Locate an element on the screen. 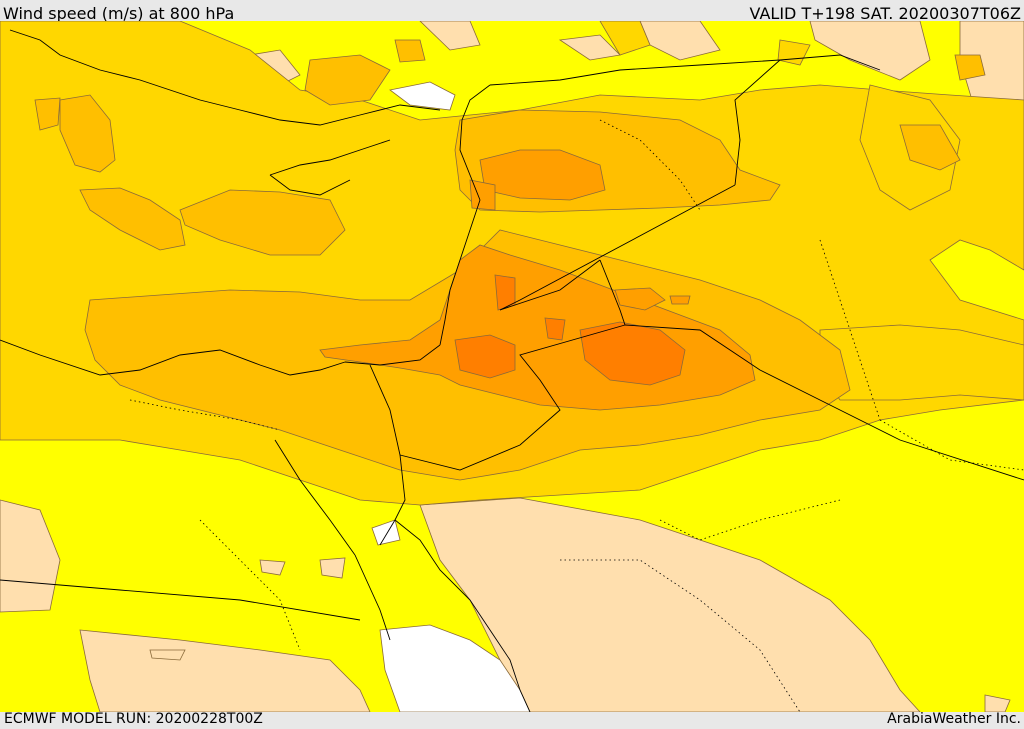 Image resolution: width=1024 pixels, height=729 pixels. credit: ArabiaWeather Inc. is located at coordinates (954, 719).